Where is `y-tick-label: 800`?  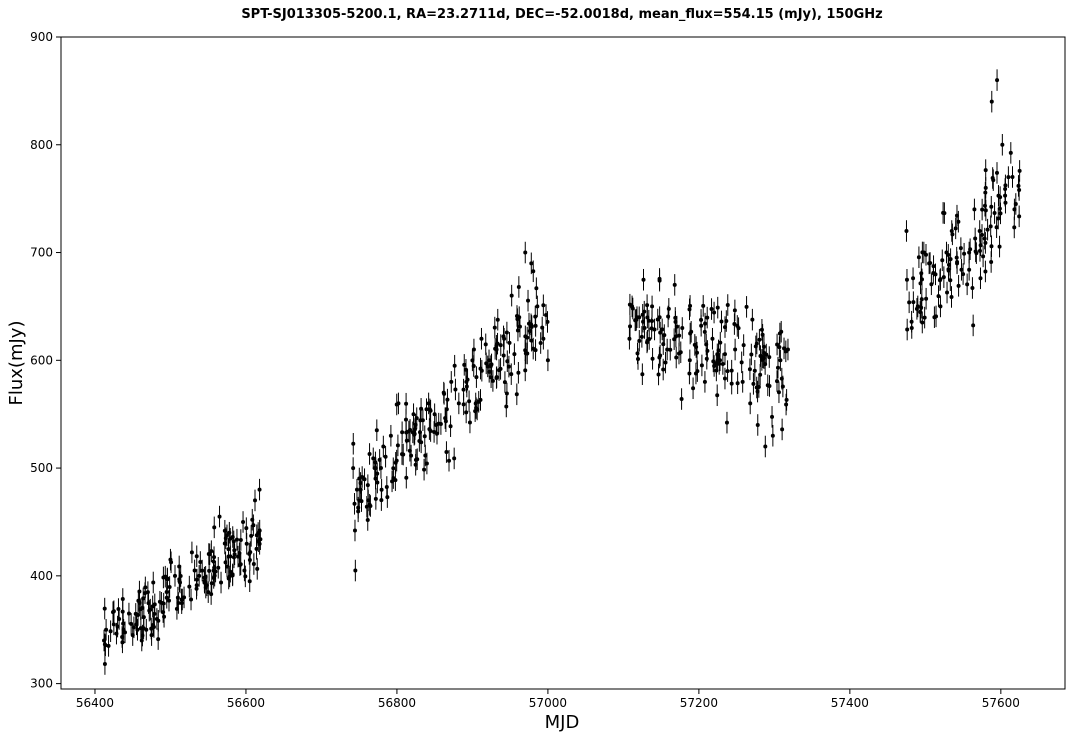
y-tick-label: 800 is located at coordinates (41, 145).